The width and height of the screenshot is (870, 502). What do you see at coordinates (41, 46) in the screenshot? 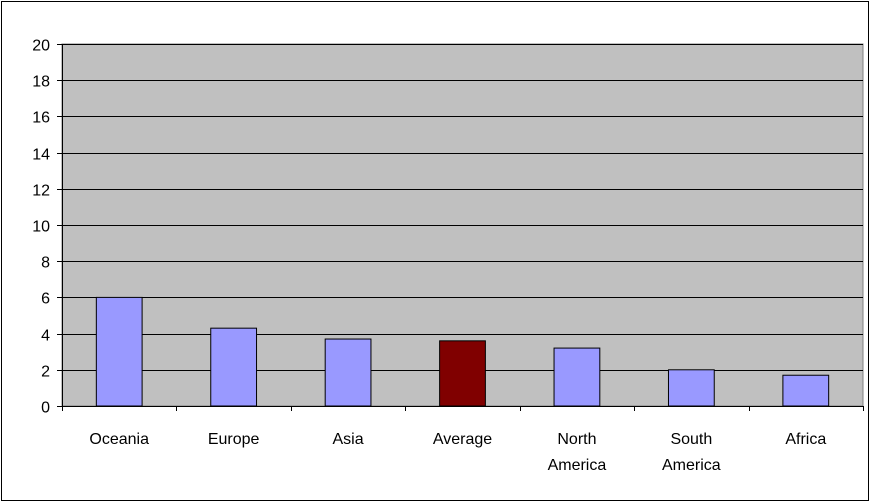
I see `y-tick-label: 20` at bounding box center [41, 46].